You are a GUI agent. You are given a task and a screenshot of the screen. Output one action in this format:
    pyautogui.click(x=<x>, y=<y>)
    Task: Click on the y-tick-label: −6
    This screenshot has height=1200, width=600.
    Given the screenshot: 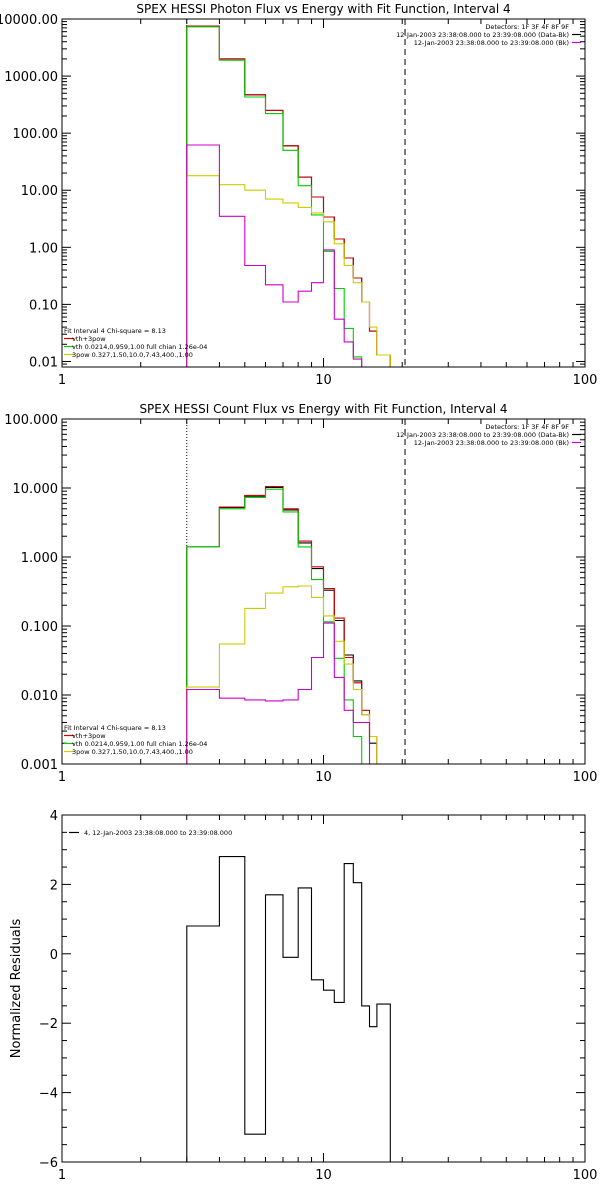 What is the action you would take?
    pyautogui.click(x=48, y=1163)
    